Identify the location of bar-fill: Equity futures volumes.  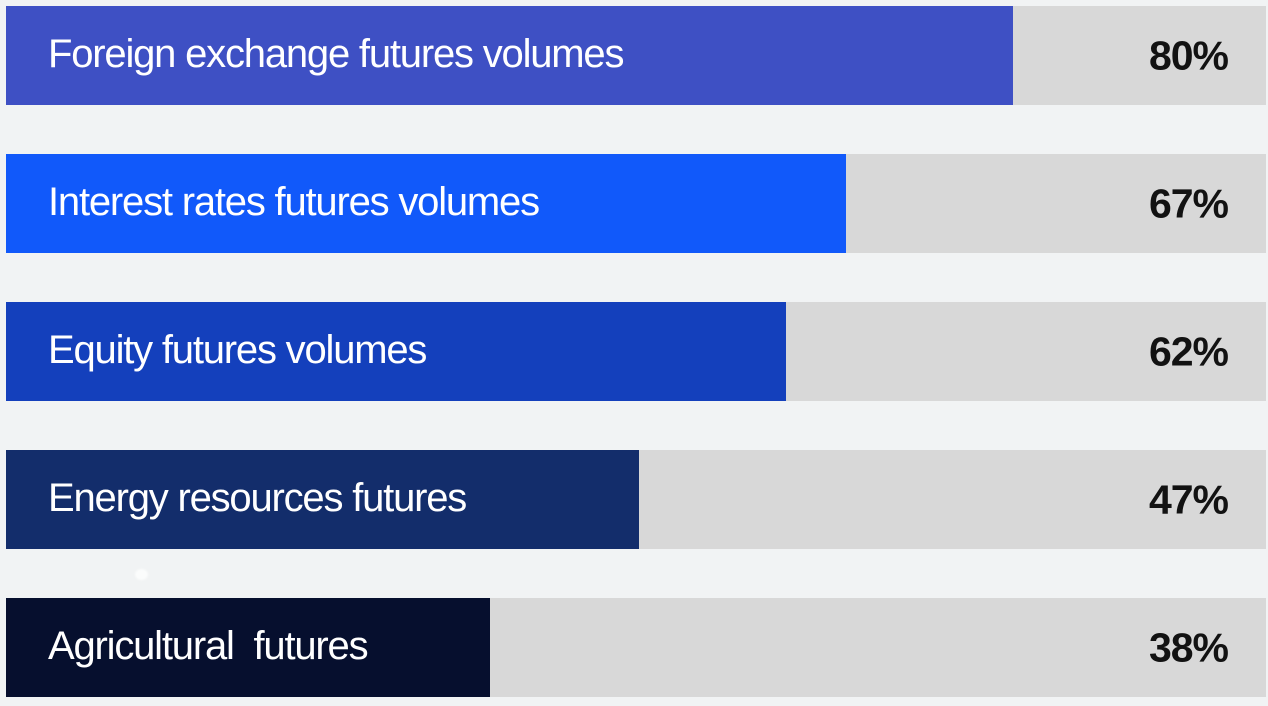
(396, 351).